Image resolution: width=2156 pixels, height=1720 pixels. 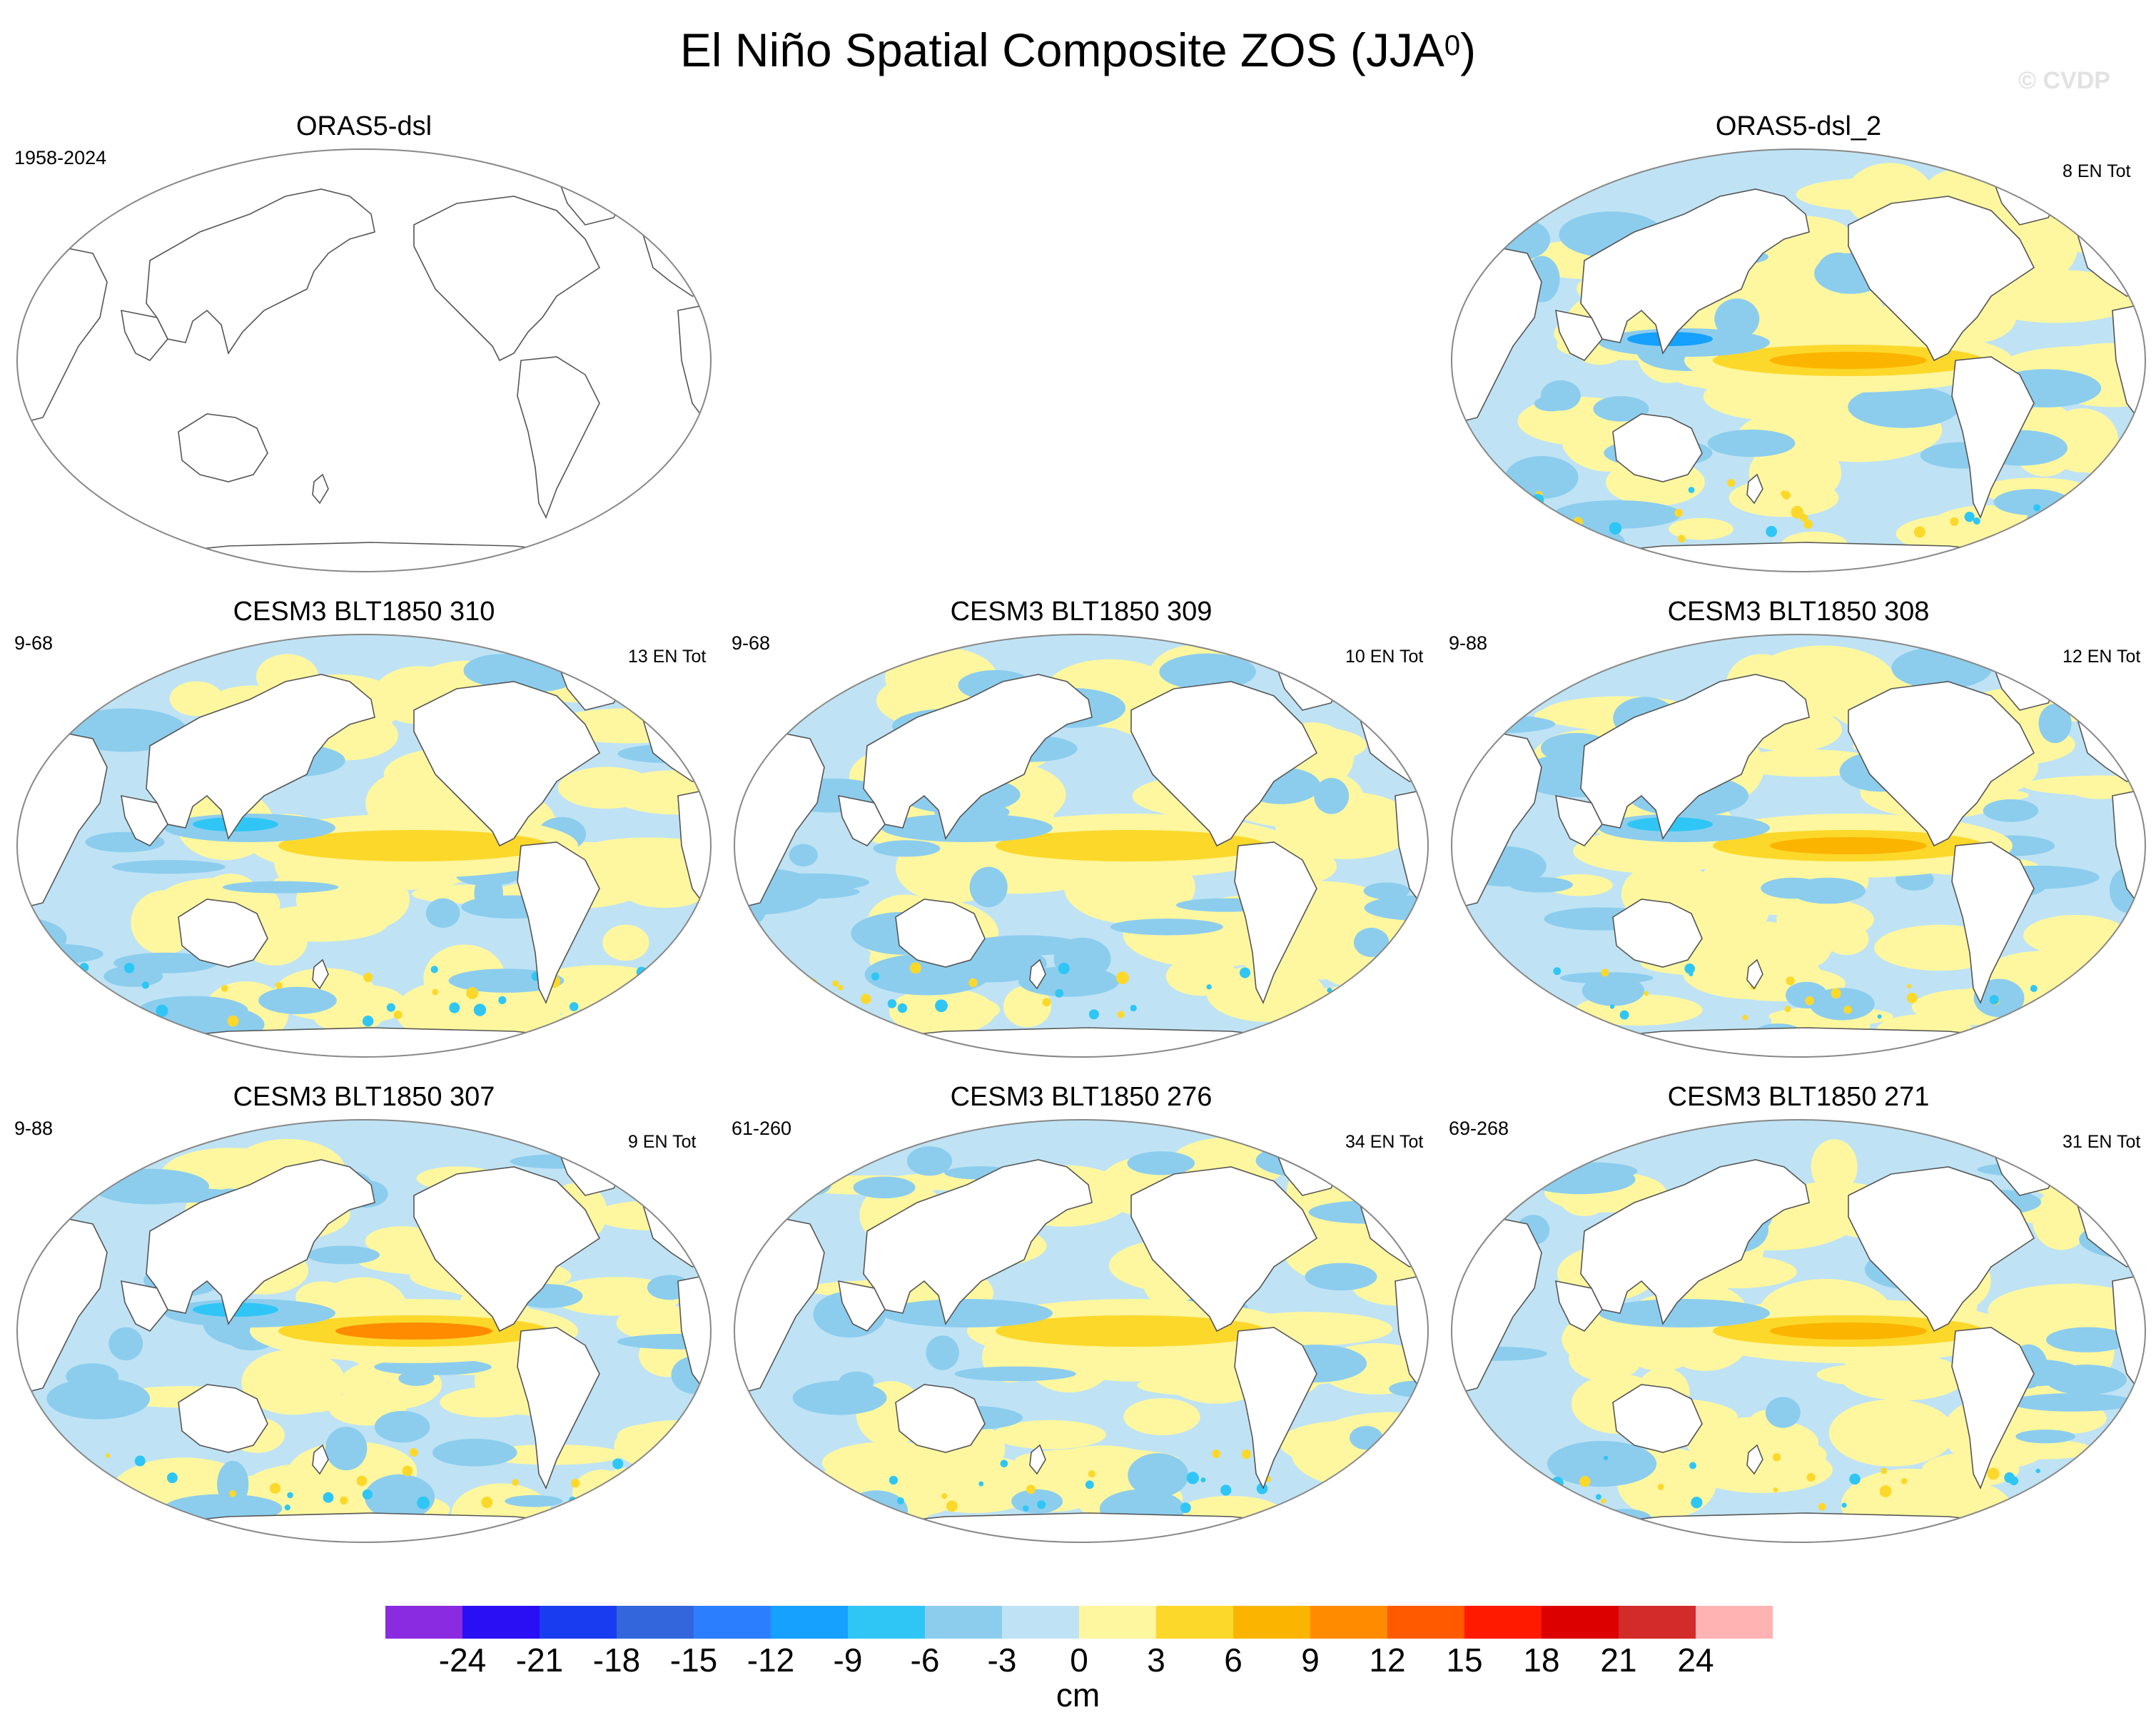 I want to click on panel-title-0: ORAS5-dsl, so click(x=363, y=126).